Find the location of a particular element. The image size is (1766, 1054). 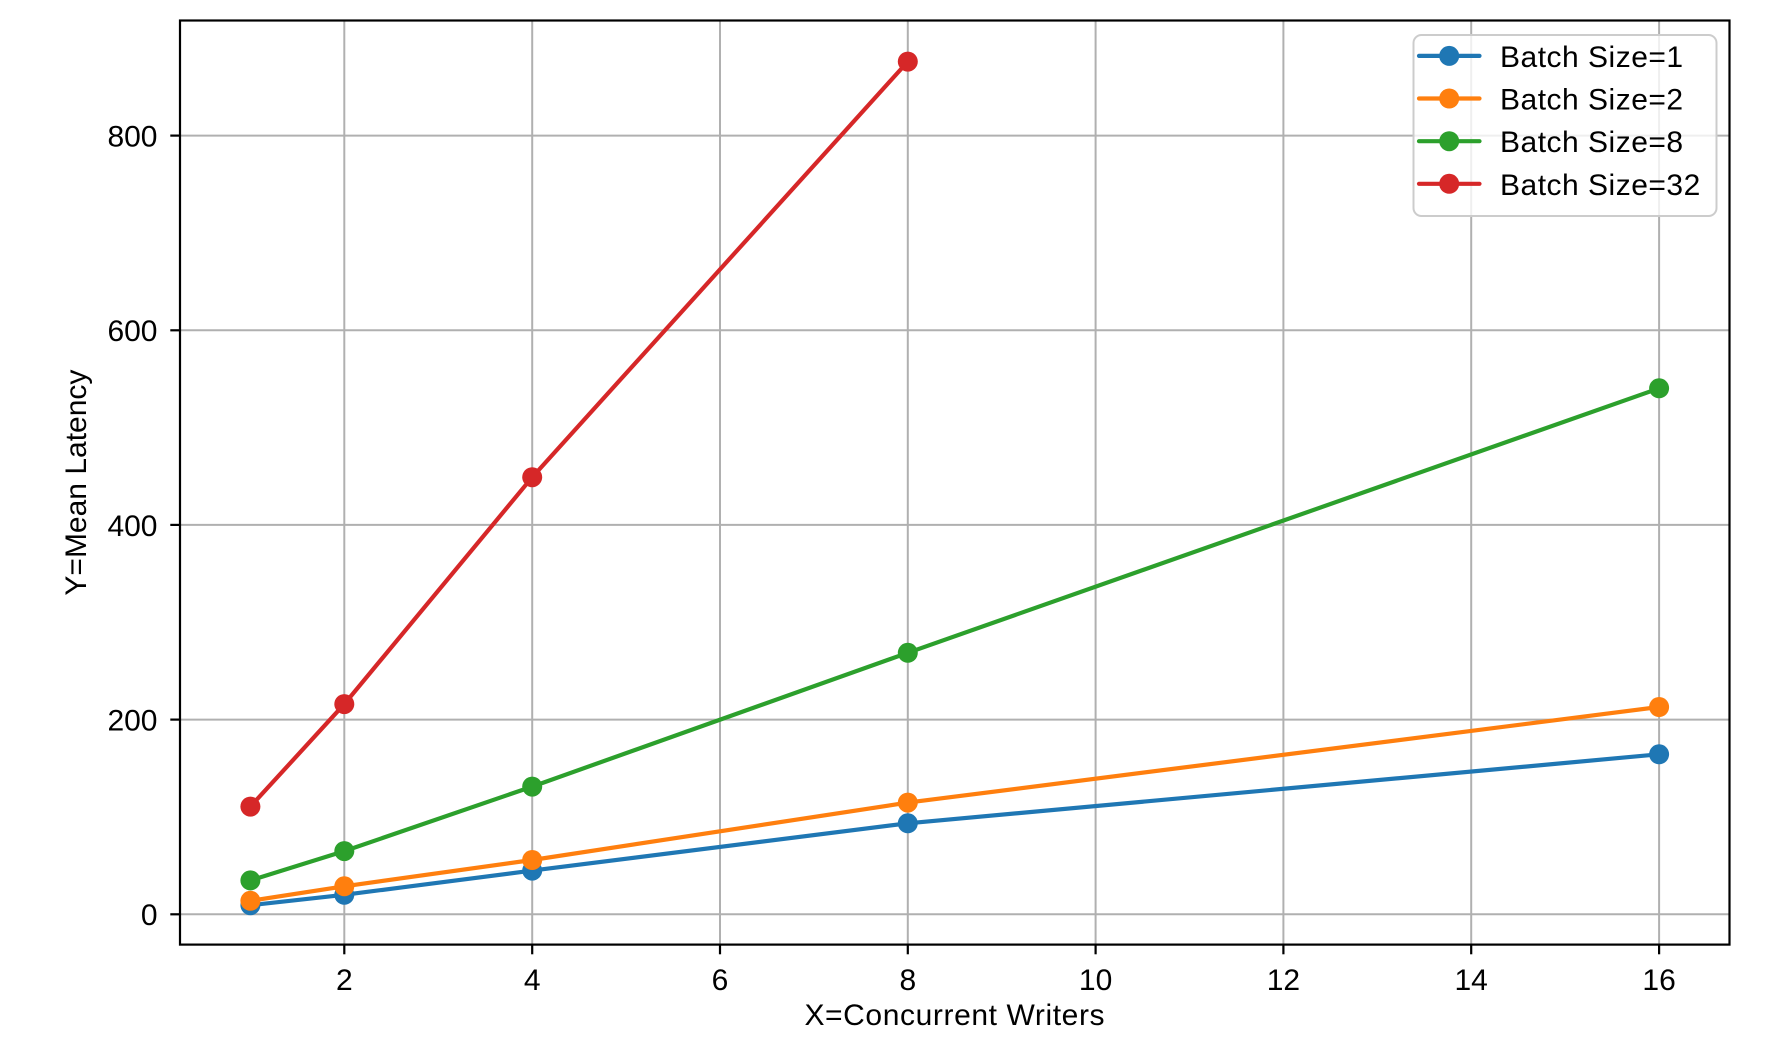

svg-text: Y=Mean Latency is located at coordinates (76, 483).